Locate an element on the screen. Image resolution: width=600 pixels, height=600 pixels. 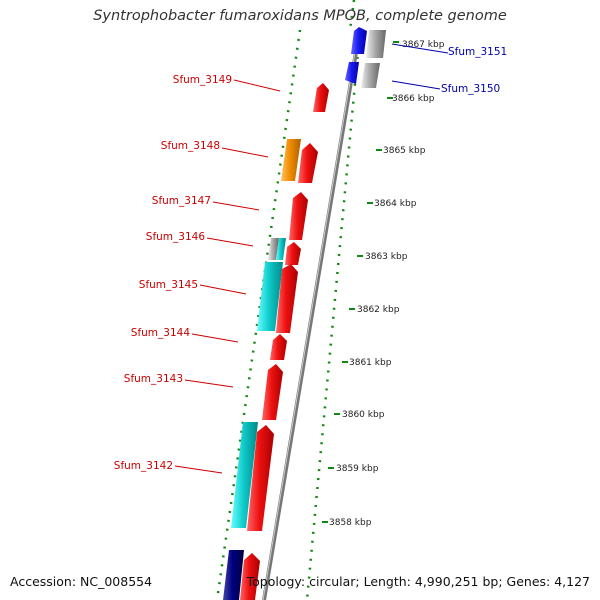
forward-strand-genes is located at coordinates (284, 341).